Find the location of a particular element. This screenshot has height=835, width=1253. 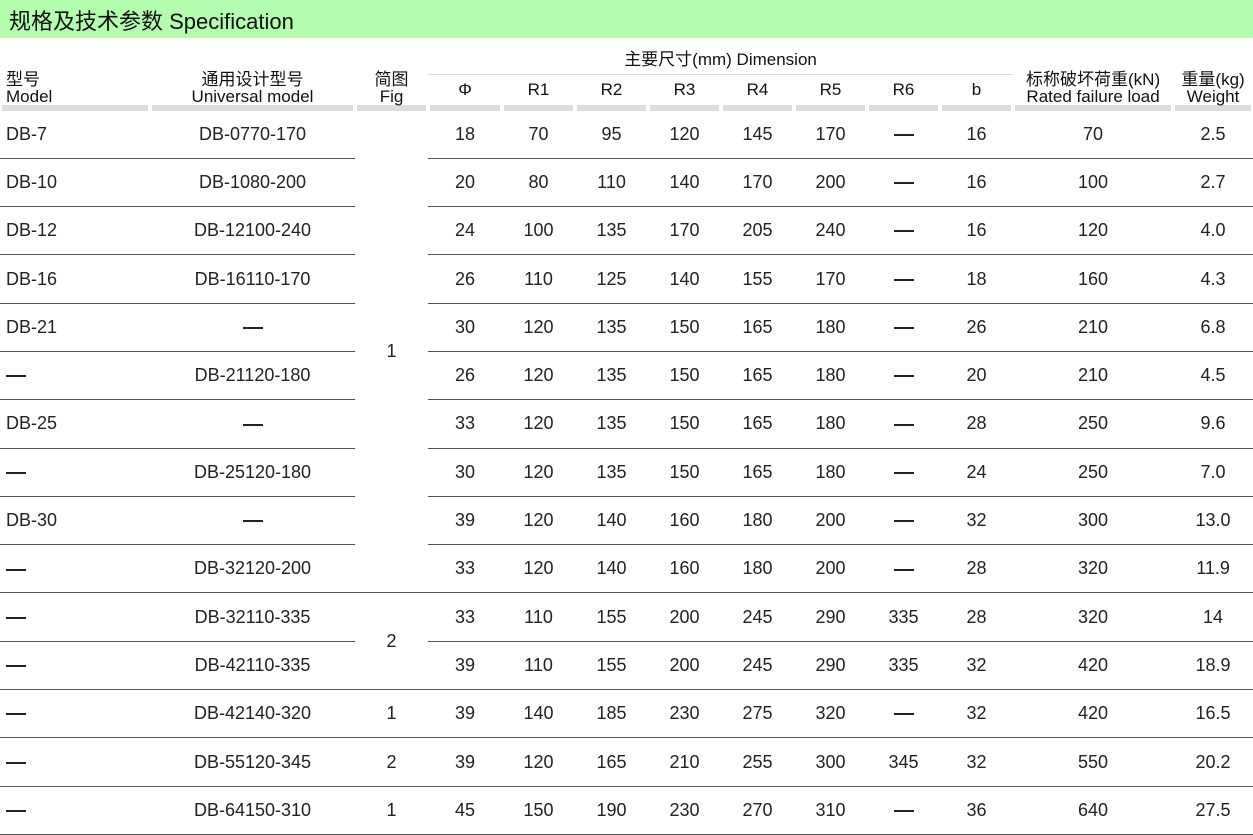

cell-6: 165 is located at coordinates (757, 472).